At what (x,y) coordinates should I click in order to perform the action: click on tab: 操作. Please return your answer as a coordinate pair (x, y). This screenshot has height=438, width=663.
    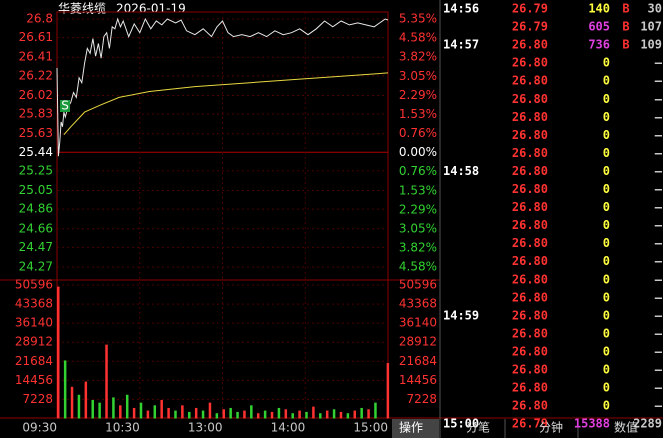
    Looking at the image, I should click on (411, 427).